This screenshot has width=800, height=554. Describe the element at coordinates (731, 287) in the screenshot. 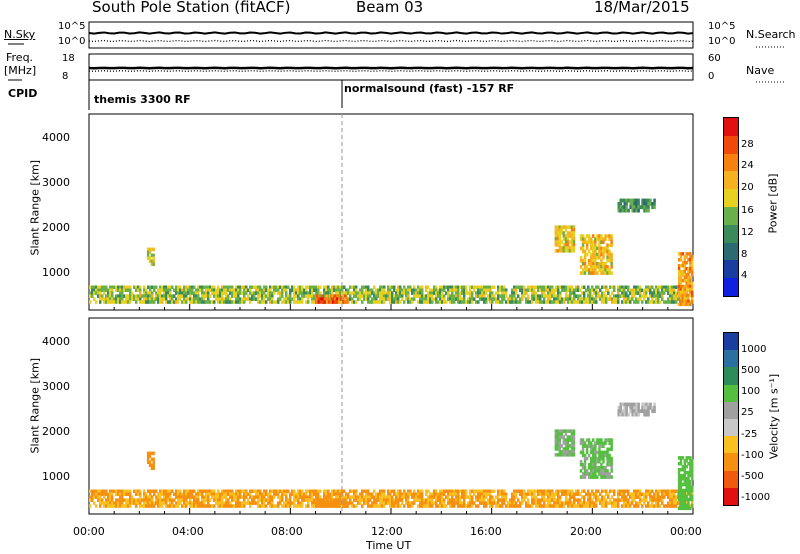

I see `colorbar-swatch` at that location.